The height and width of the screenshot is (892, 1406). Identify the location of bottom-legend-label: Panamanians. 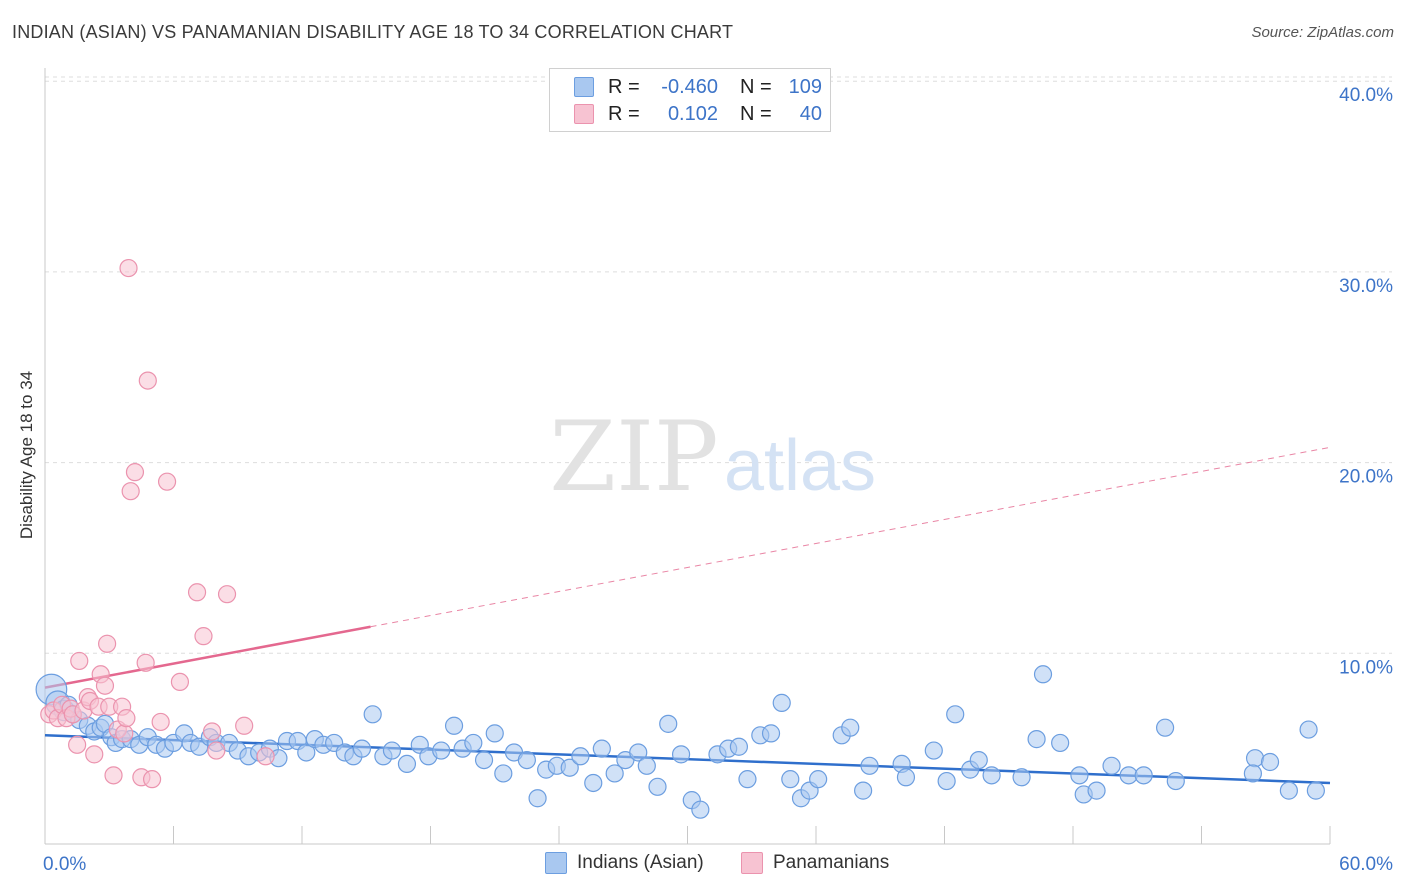
(831, 862).